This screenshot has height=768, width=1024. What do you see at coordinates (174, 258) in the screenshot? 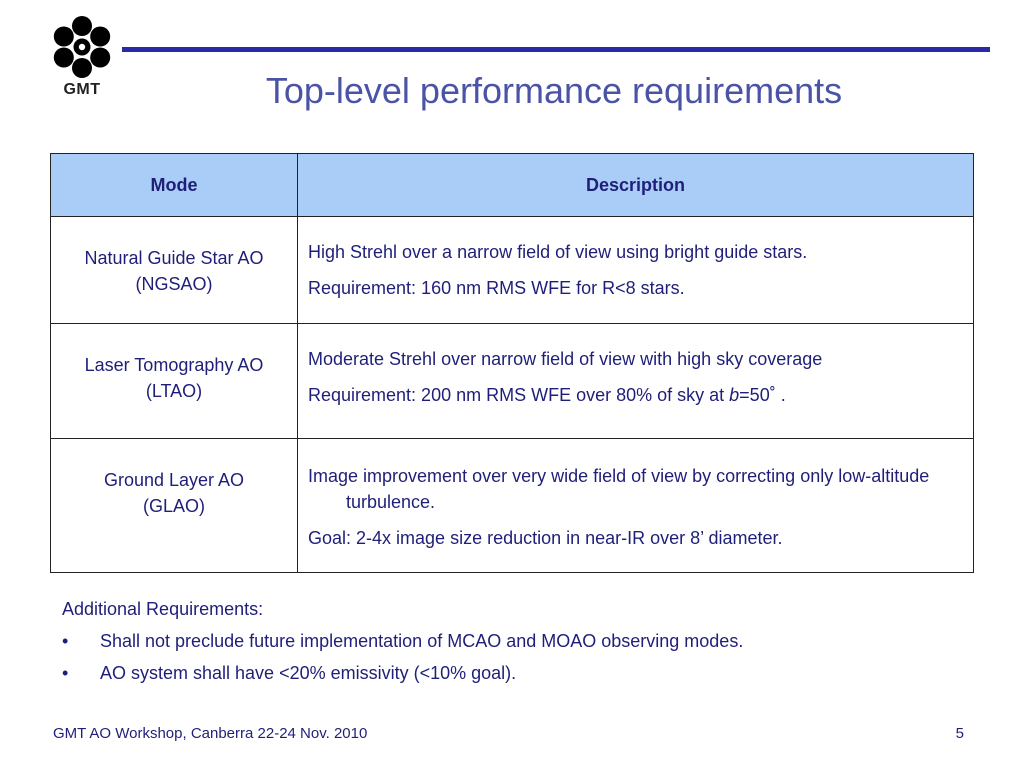
I see `mode-name: Natural Guide Star AO` at bounding box center [174, 258].